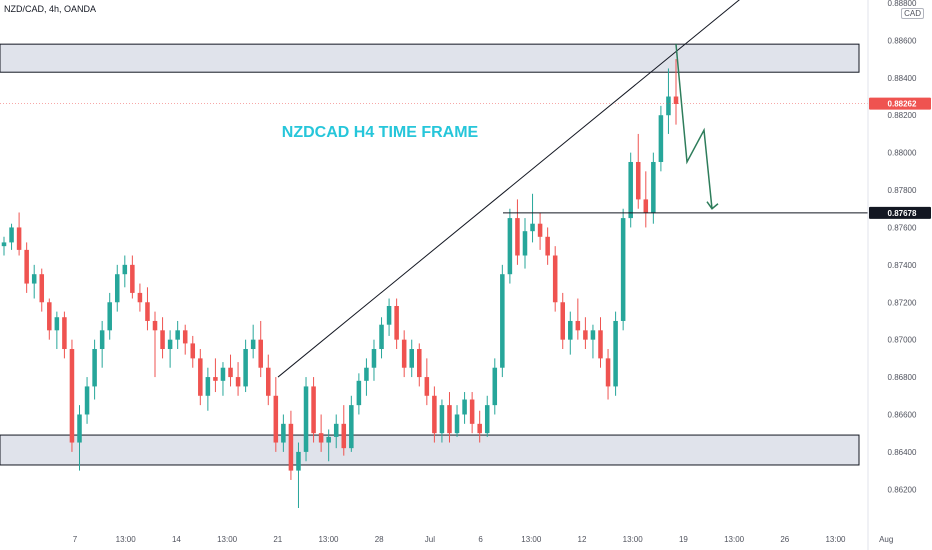  I want to click on current-price-label-badge, so click(900, 103).